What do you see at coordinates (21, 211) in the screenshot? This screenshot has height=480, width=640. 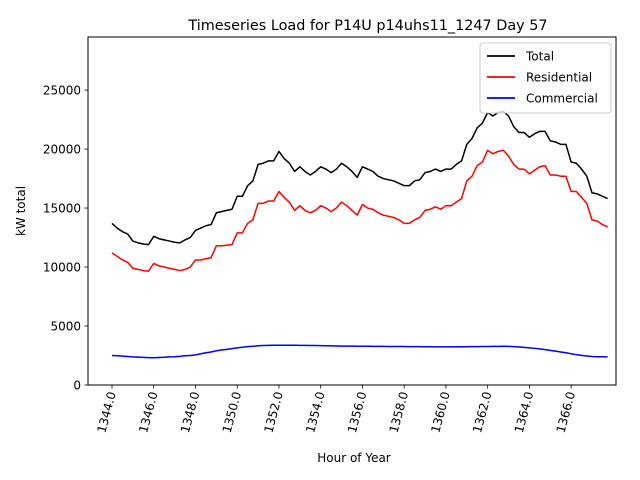 I see `y-axis-label: kW total` at bounding box center [21, 211].